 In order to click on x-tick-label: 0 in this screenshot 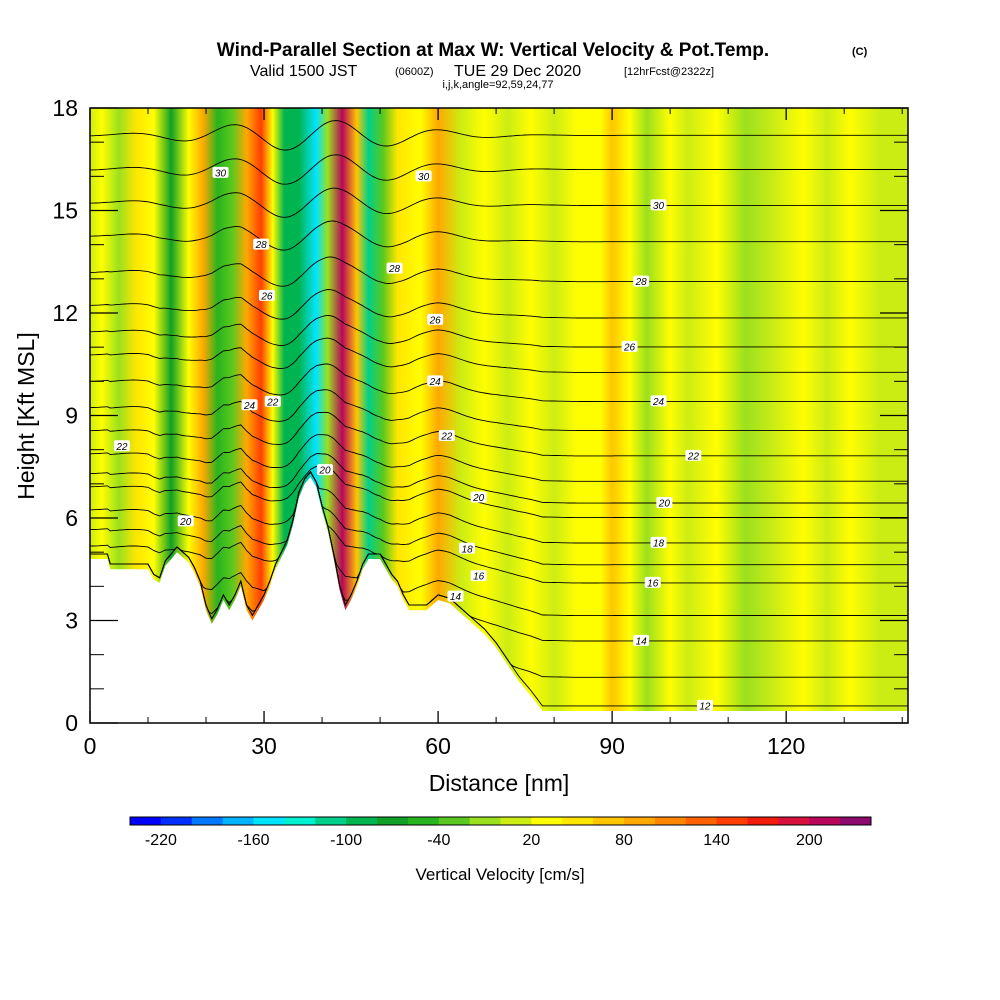, I will do `click(90, 746)`.